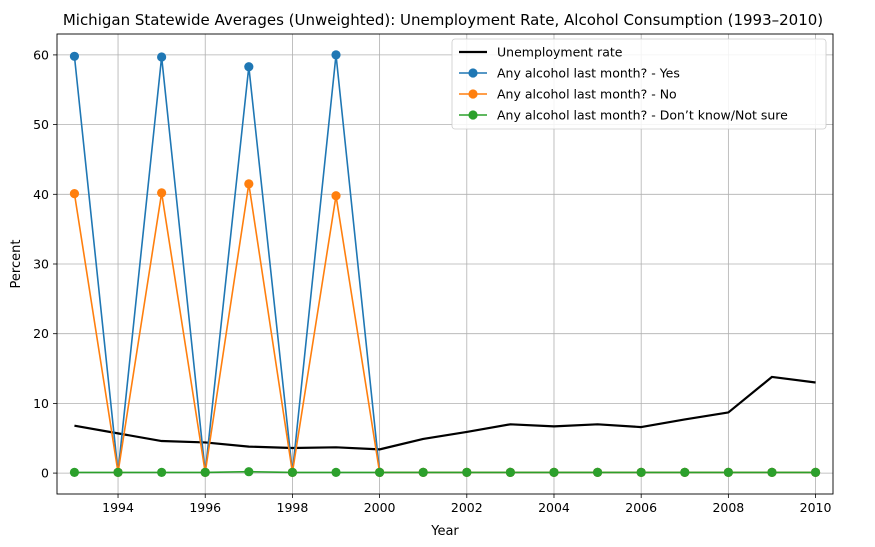 This screenshot has height=547, width=875. I want to click on x-tick-label: 2008, so click(728, 507).